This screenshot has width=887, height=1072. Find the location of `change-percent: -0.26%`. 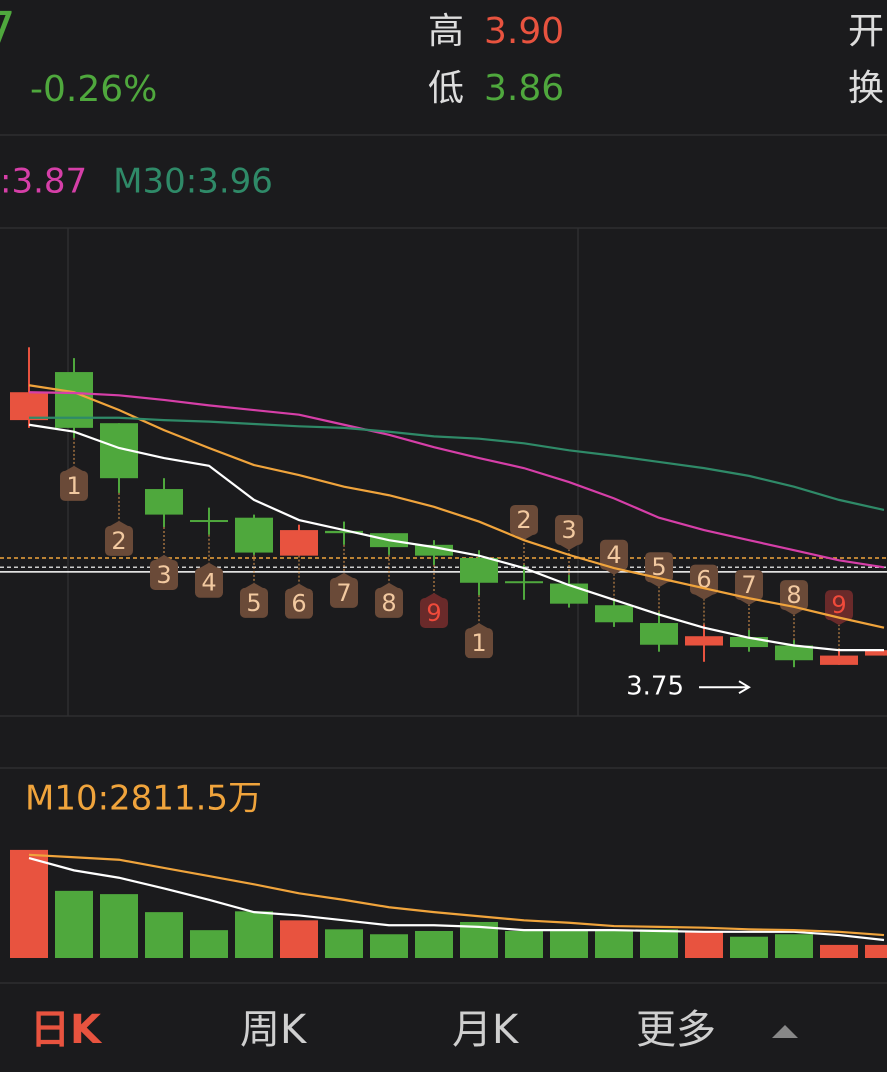

change-percent: -0.26% is located at coordinates (93, 89).